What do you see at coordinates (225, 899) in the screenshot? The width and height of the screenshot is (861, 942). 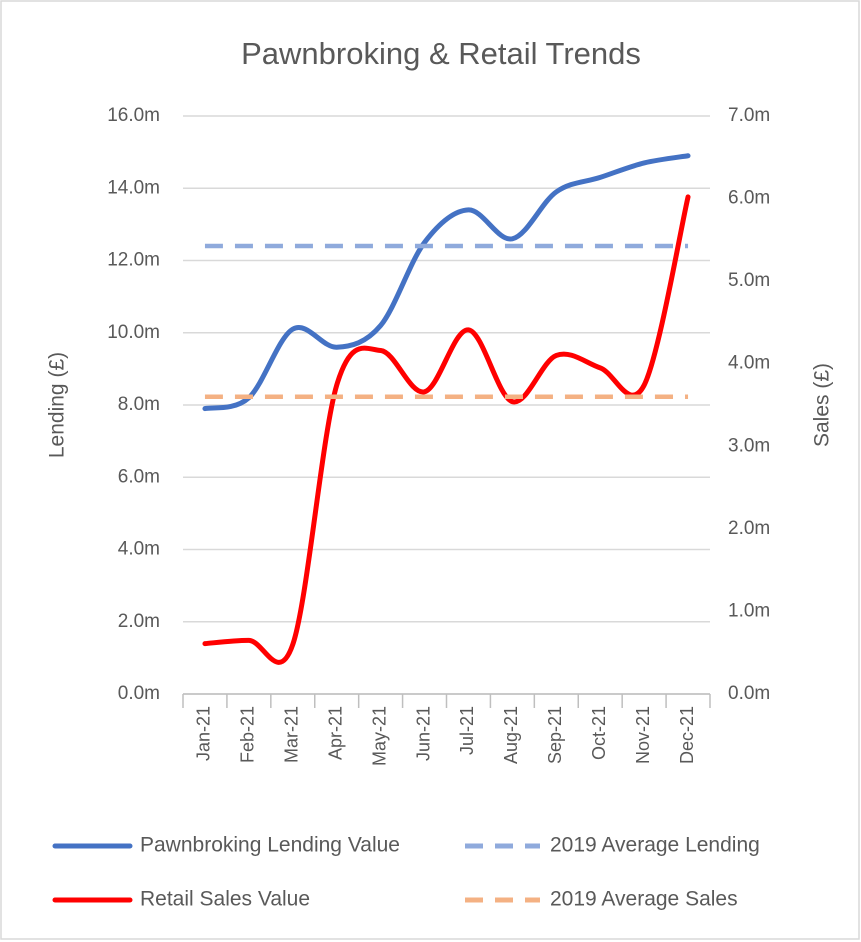 I see `legend-label: Retail Sales Value` at bounding box center [225, 899].